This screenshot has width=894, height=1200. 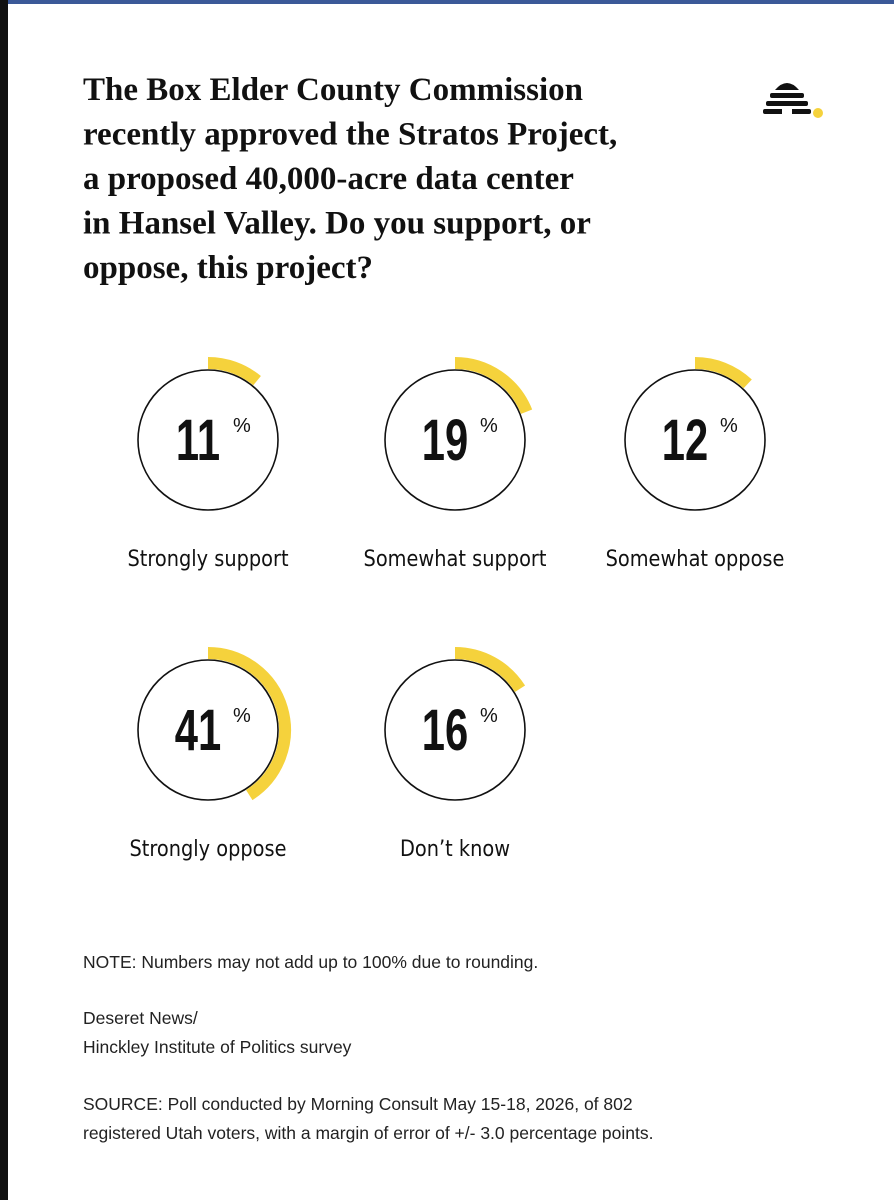 What do you see at coordinates (455, 558) in the screenshot?
I see `category-label: Somewhat support` at bounding box center [455, 558].